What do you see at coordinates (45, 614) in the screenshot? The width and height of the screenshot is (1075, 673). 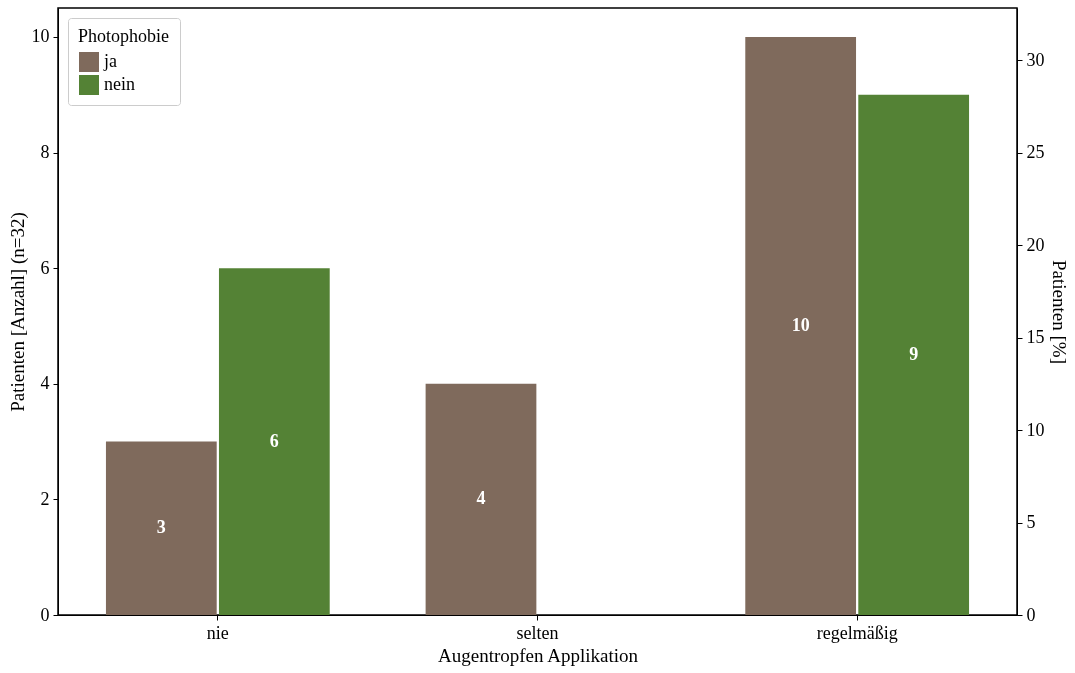 I see `y-tick-label: 0` at bounding box center [45, 614].